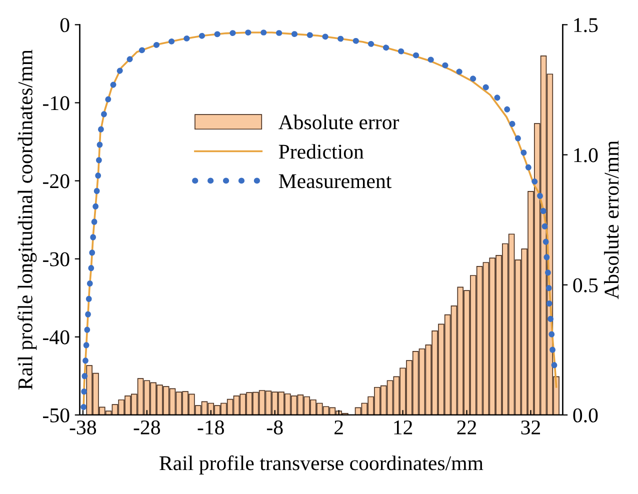 The image size is (638, 494). I want to click on y-axis-title: Rail profile longitudinal coordinates/mm, so click(27, 220).